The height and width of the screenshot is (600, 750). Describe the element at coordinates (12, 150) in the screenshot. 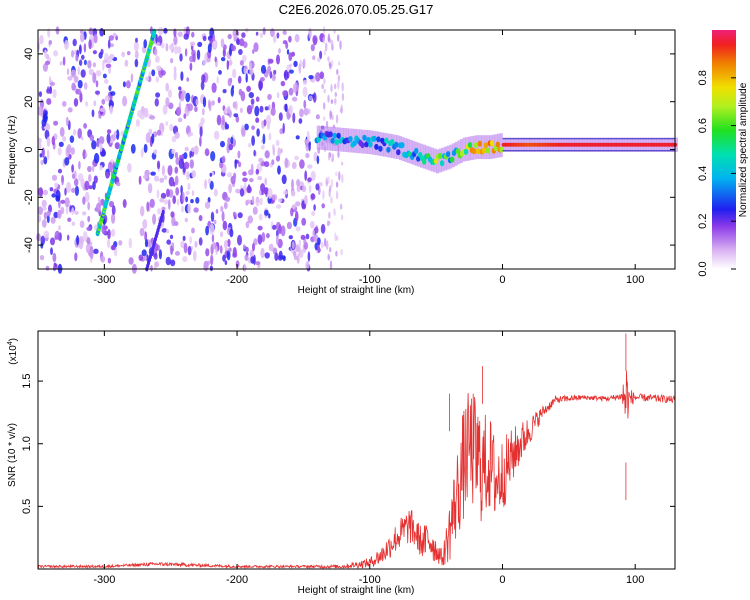

I see `spectrogram-y-label: Frequency (Hz)` at that location.